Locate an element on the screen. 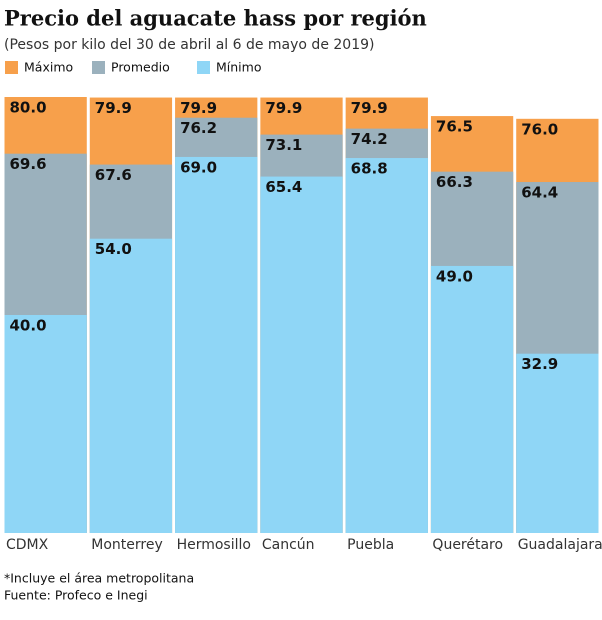  value-label: 67.6 is located at coordinates (113, 175).